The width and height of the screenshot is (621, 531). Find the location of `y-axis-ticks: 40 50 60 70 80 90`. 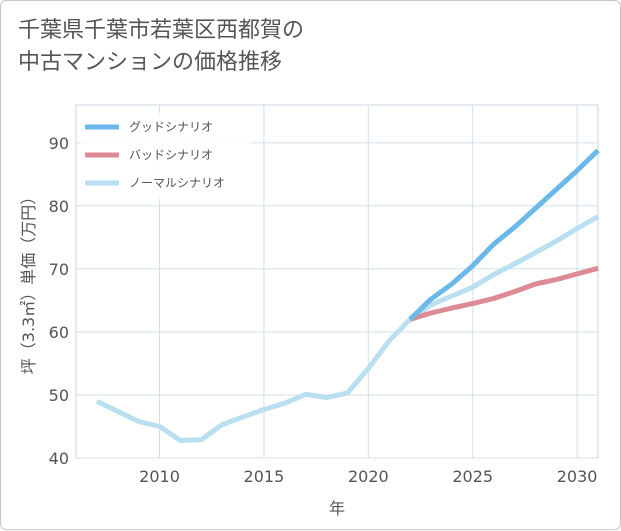

y-axis-ticks: 40 50 60 70 80 90 is located at coordinates (59, 301).